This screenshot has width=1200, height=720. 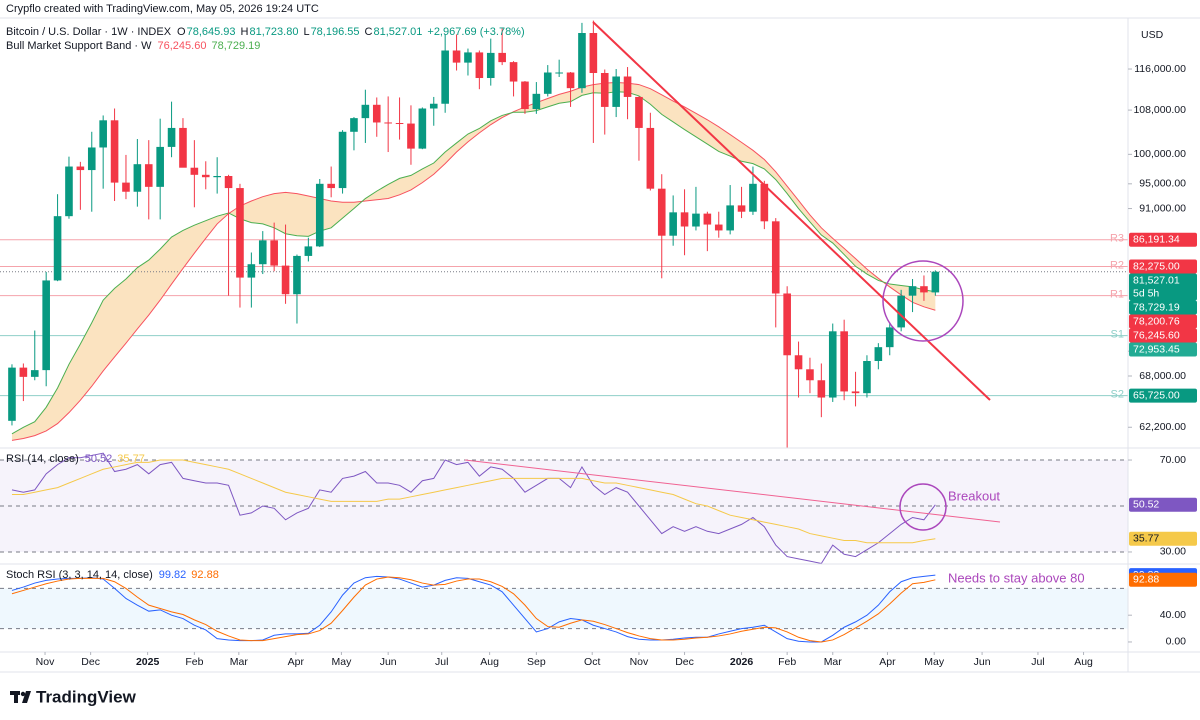 What do you see at coordinates (1162, 208) in the screenshot?
I see `y-tick-label: 91,000.00` at bounding box center [1162, 208].